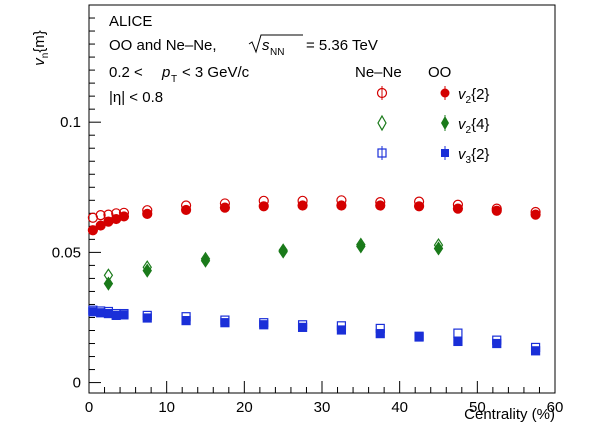 This screenshot has height=429, width=598. Describe the element at coordinates (130, 21) in the screenshot. I see `experiment-label: ALICE` at that location.